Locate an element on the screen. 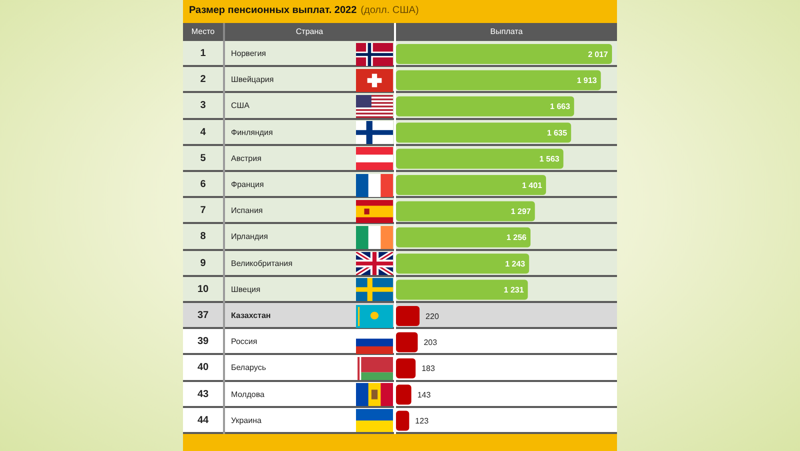 The width and height of the screenshot is (800, 451). data-label: 143 is located at coordinates (424, 395).